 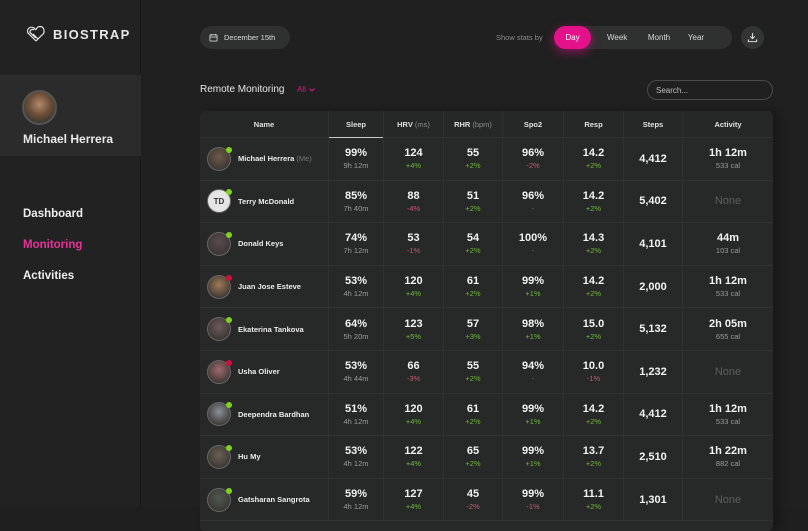 What do you see at coordinates (473, 372) in the screenshot?
I see `rhr-cell: 55+2%` at bounding box center [473, 372].